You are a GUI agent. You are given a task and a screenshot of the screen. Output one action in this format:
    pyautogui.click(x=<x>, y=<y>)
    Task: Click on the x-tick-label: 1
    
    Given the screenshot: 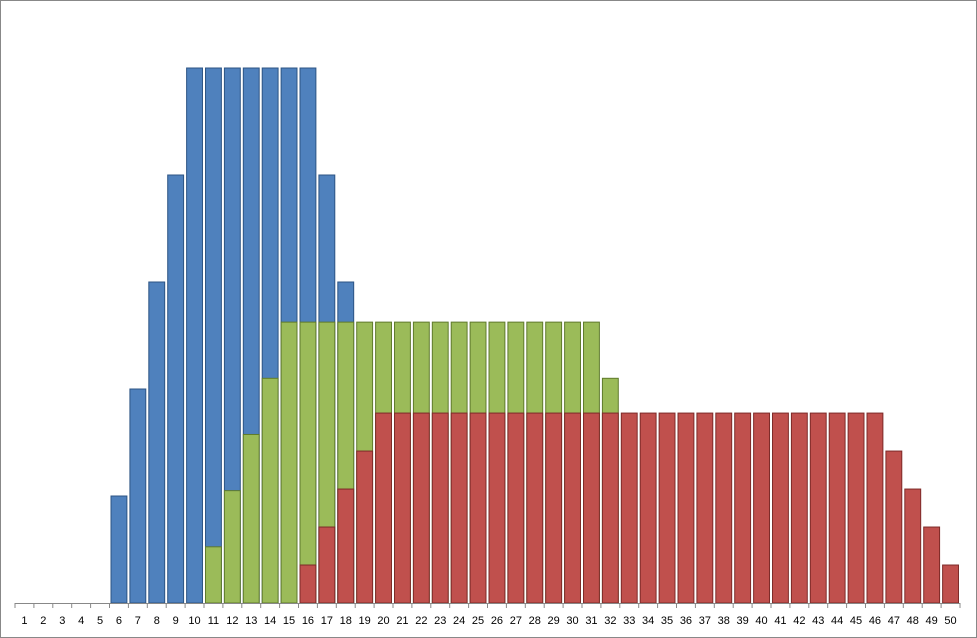 What is the action you would take?
    pyautogui.click(x=24, y=621)
    